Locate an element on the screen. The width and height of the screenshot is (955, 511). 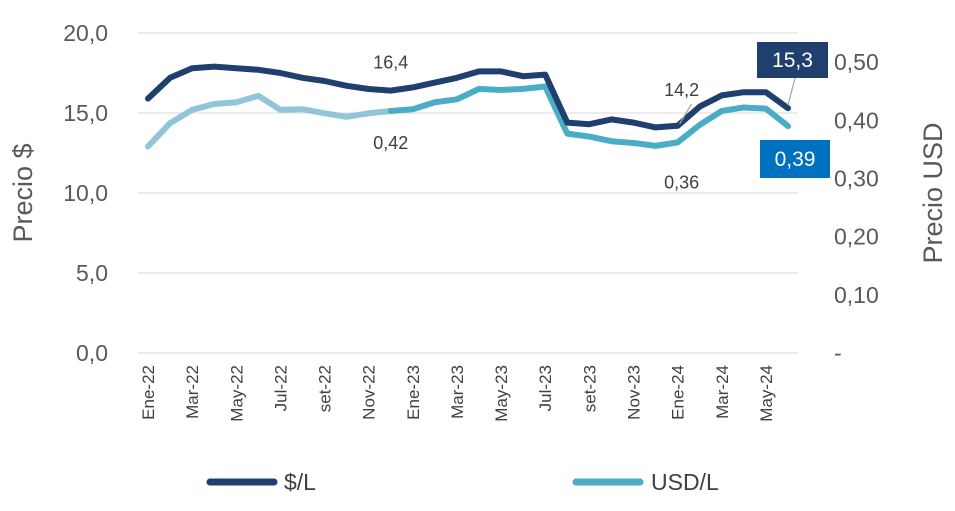
legend-label: USD/L is located at coordinates (685, 482).